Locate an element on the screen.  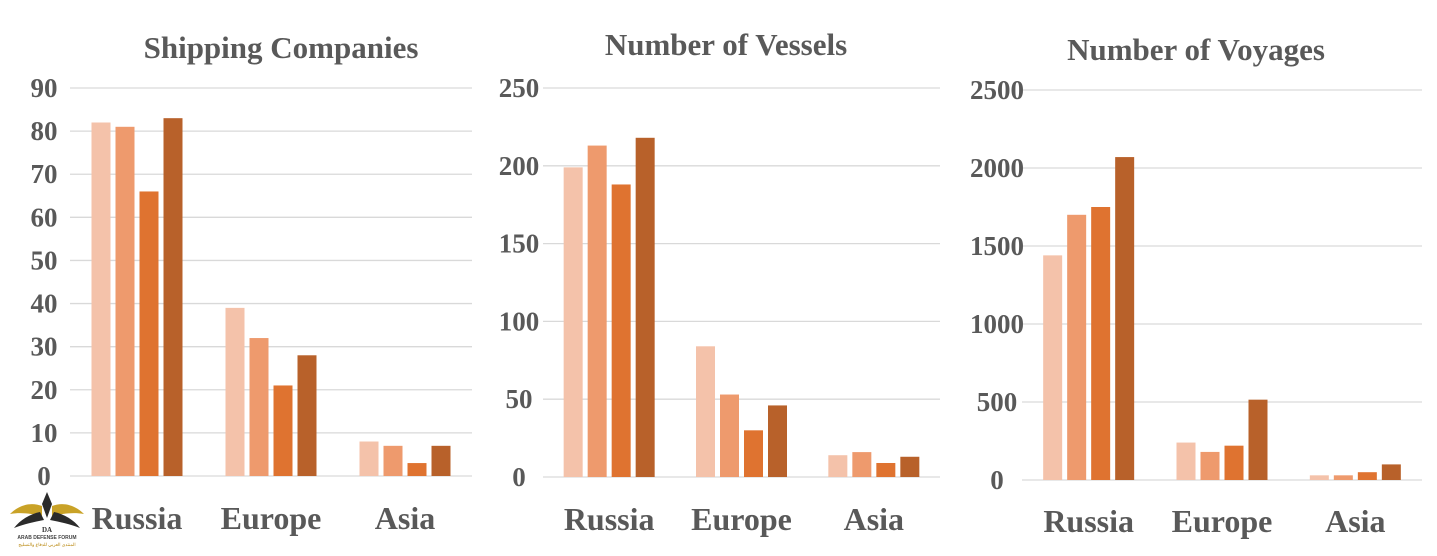
watermark-line1: ARAB DEFENSE FORUM is located at coordinates (46, 538).